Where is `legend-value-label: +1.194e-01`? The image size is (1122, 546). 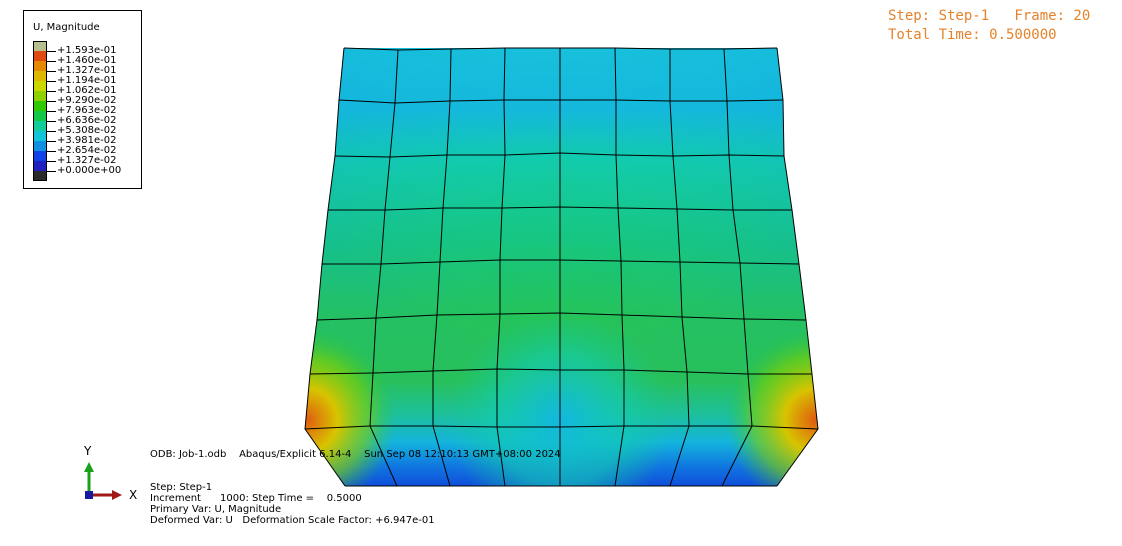 legend-value-label: +1.194e-01 is located at coordinates (87, 80).